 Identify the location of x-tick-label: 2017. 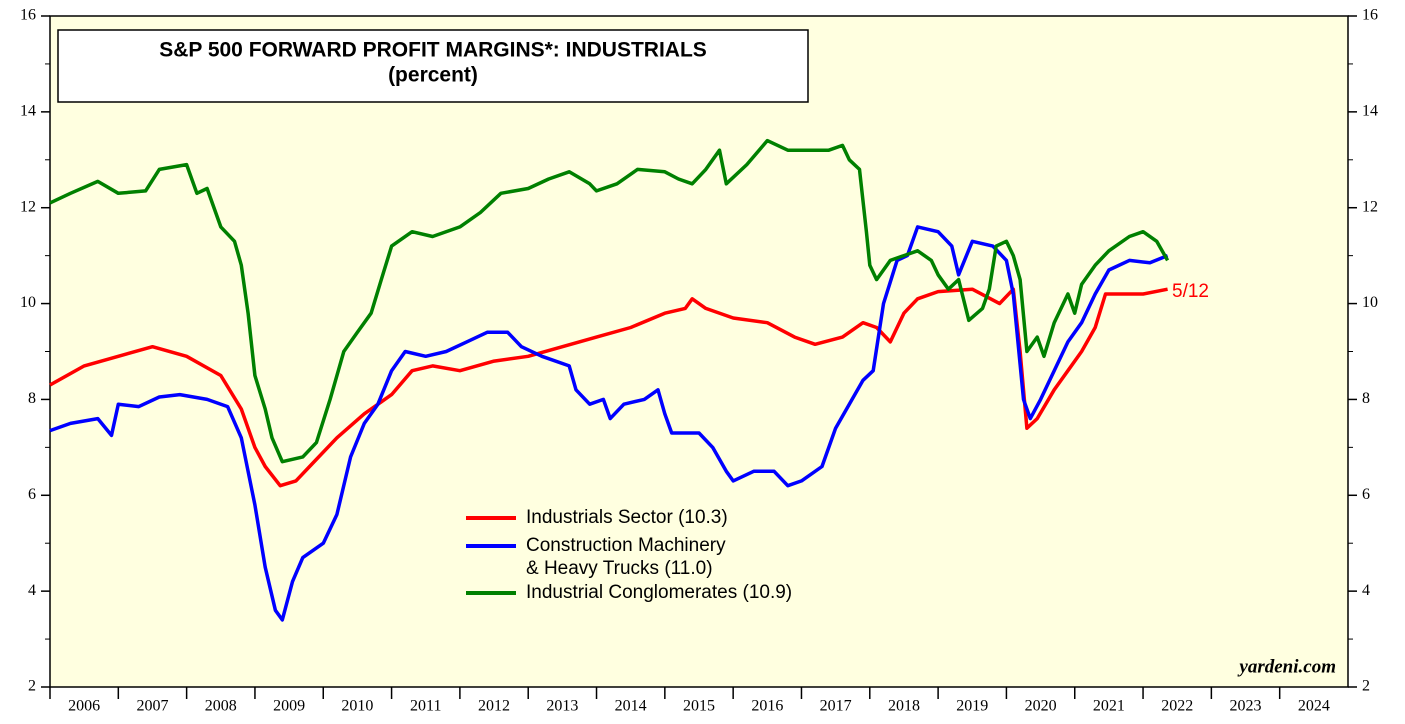
(836, 706).